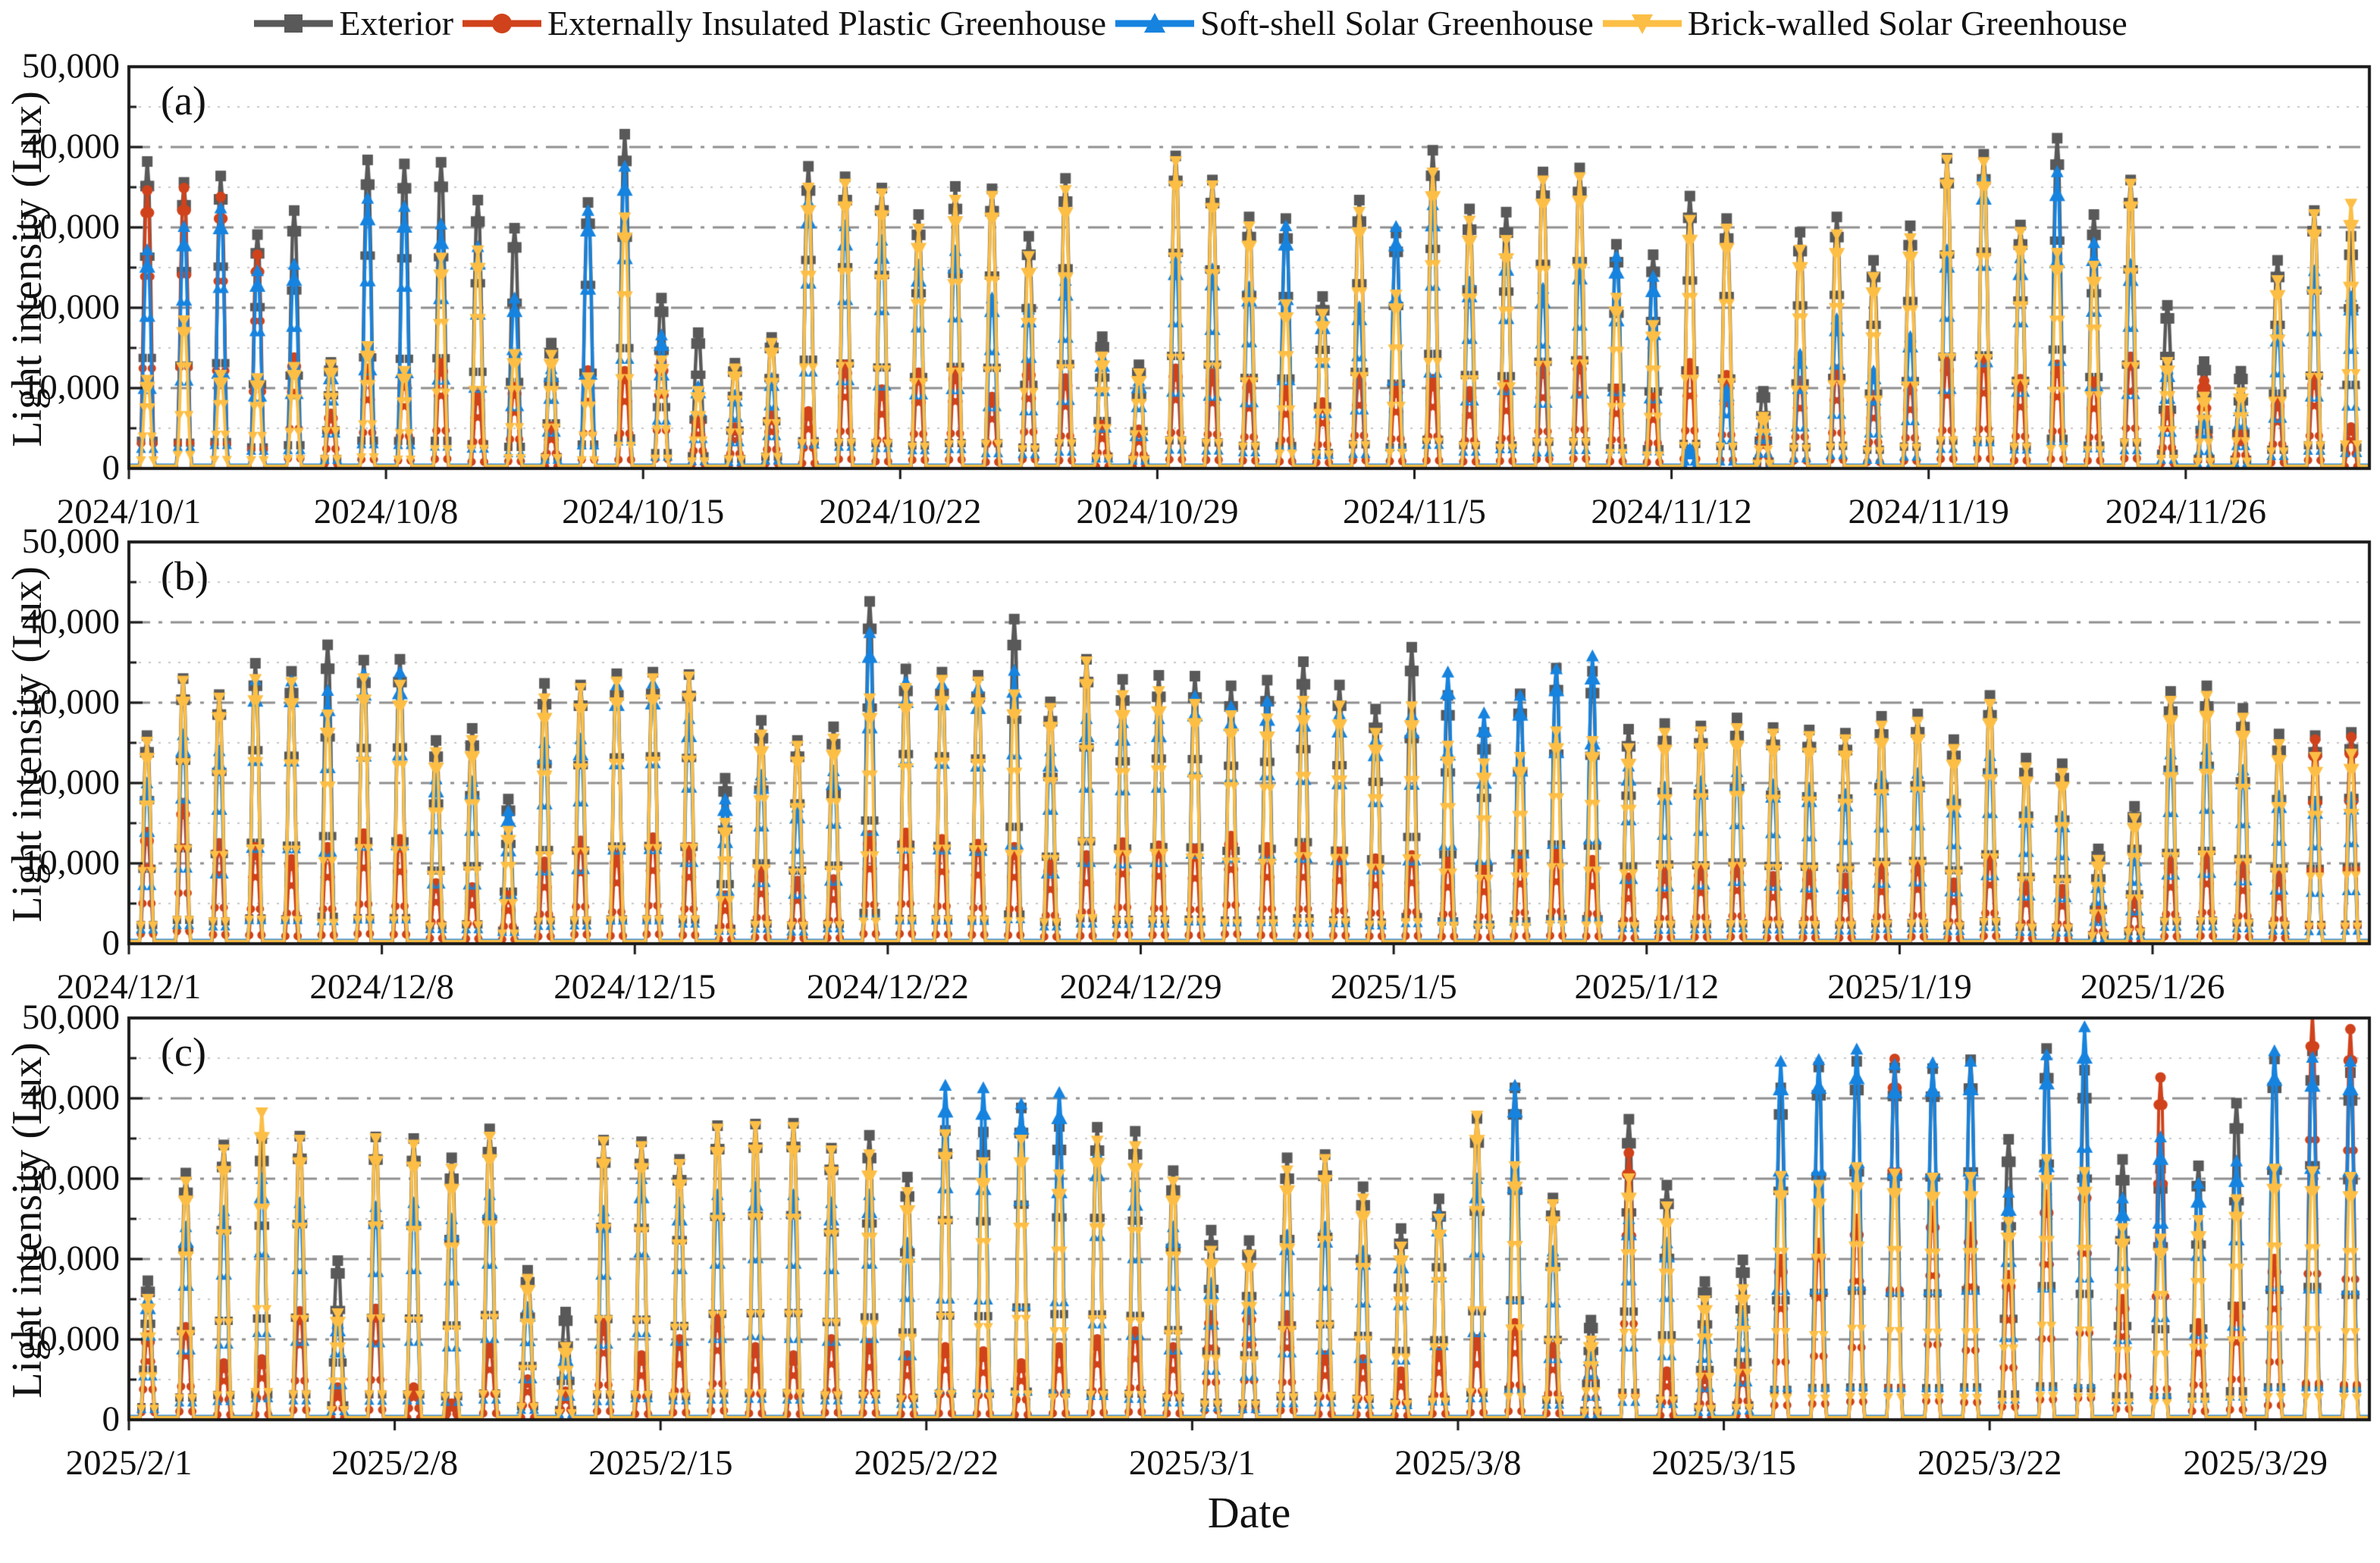 Image resolution: width=2380 pixels, height=1563 pixels. I want to click on panel-letter-b: (b), so click(185, 576).